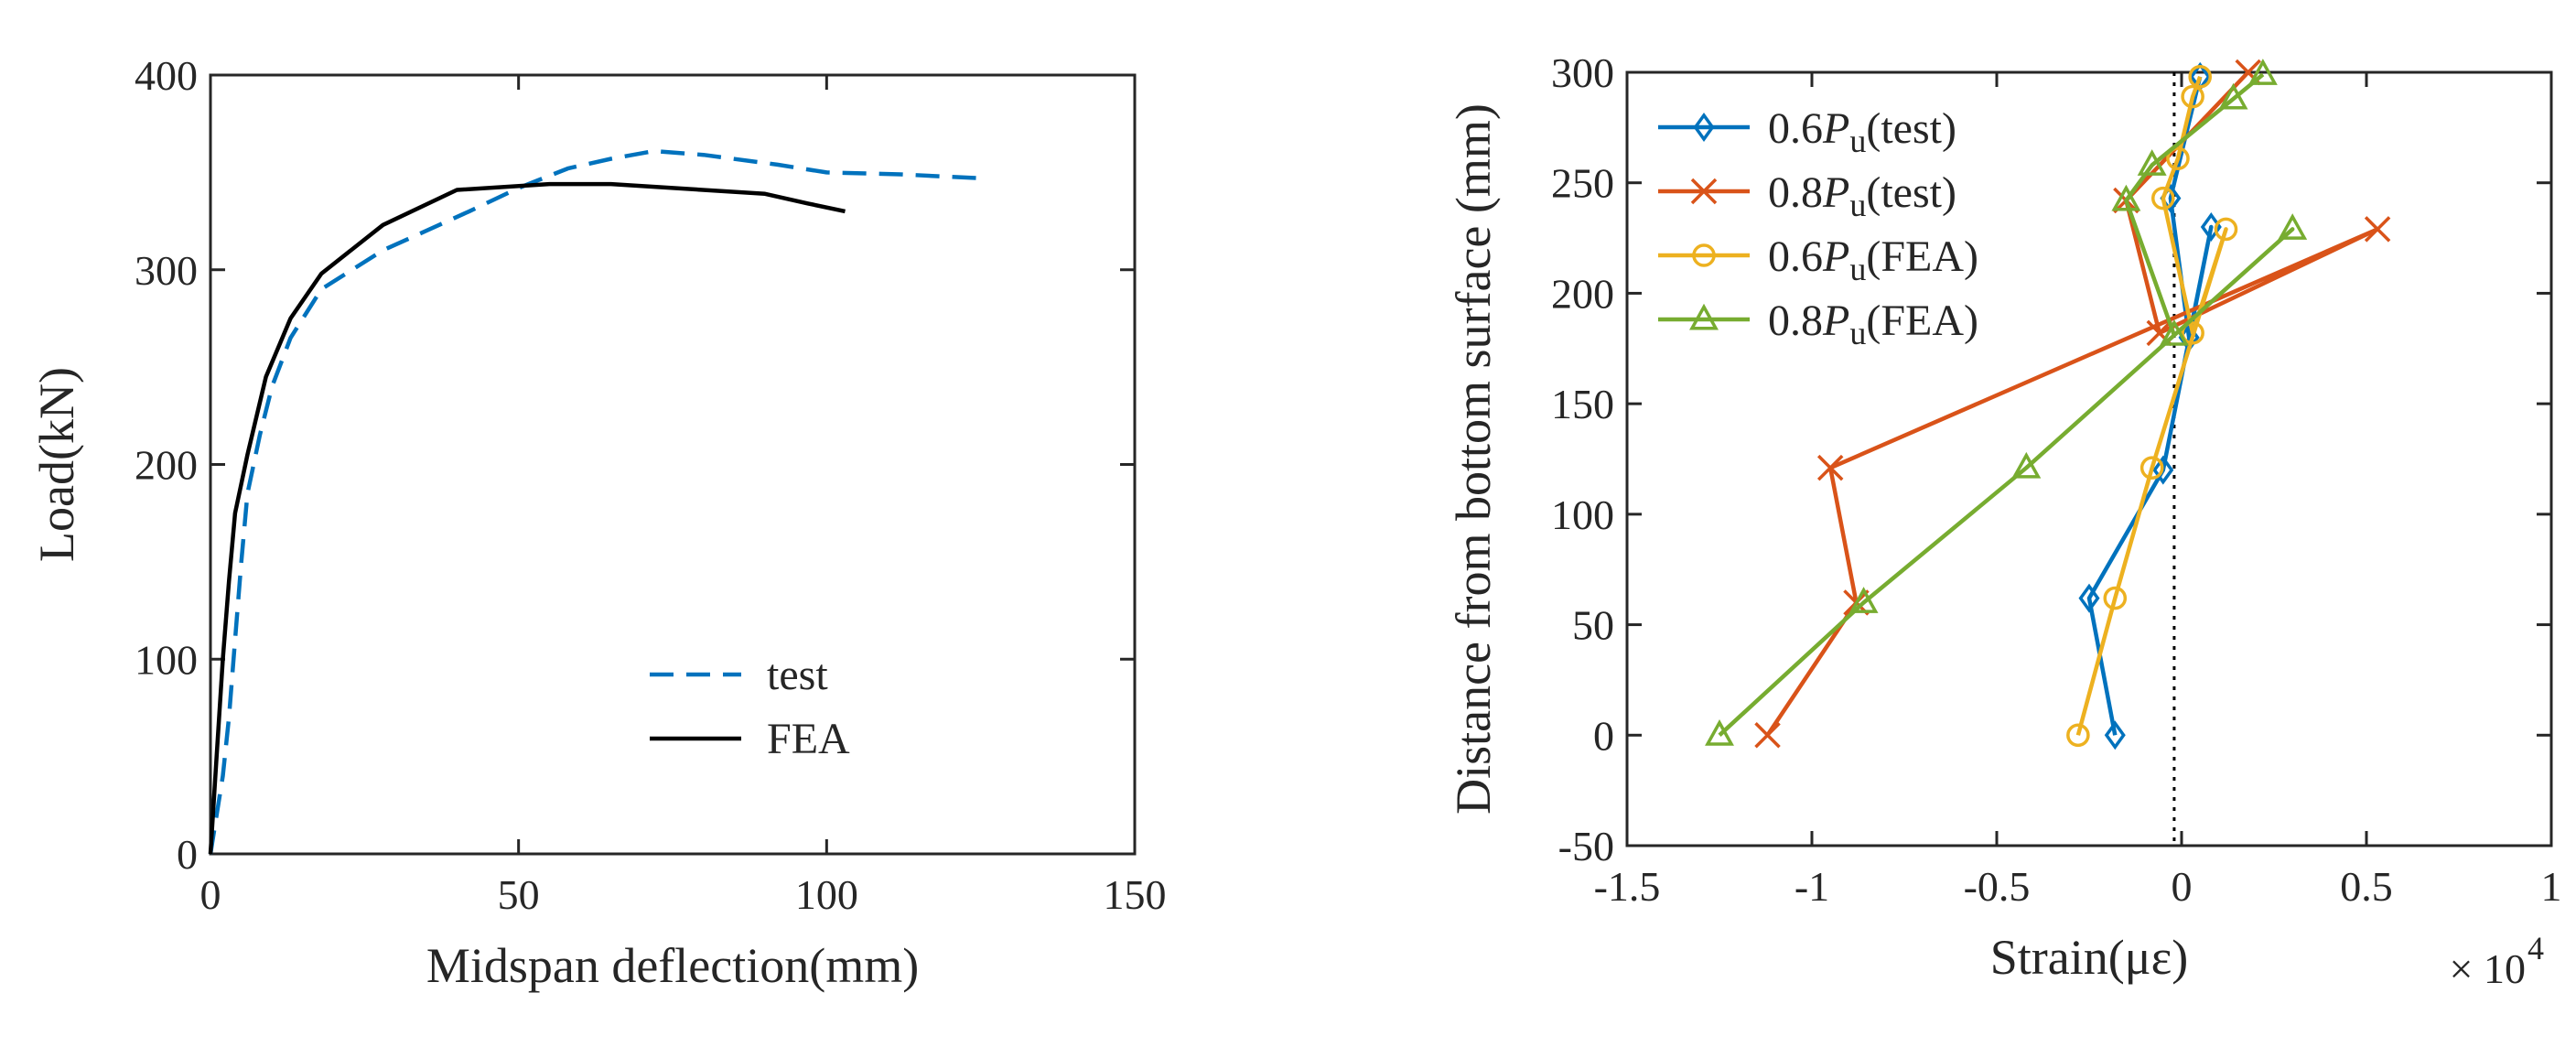 This screenshot has width=2576, height=1047. I want to click on y-tick-label: 250, so click(1582, 183).